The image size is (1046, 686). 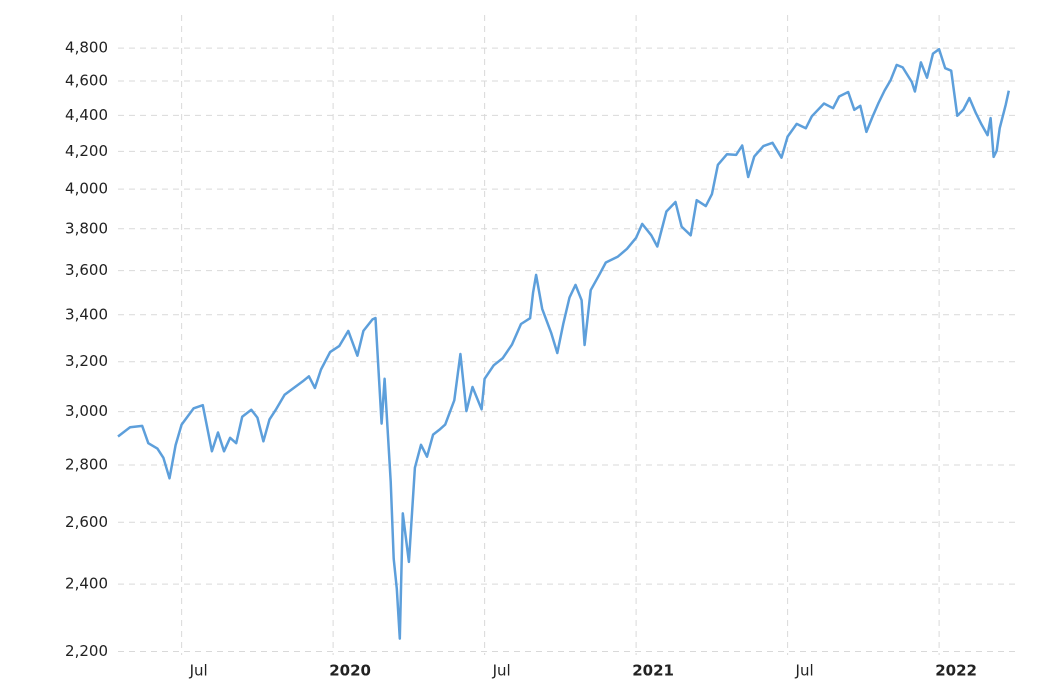 I want to click on y-tick-label: 3,800, so click(x=86, y=228).